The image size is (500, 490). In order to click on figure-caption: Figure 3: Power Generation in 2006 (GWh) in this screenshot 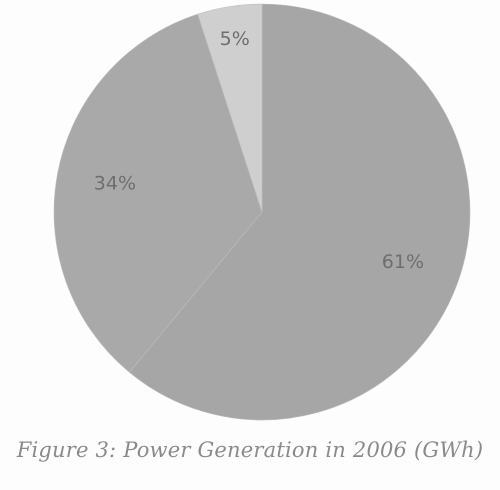, I will do `click(250, 450)`.